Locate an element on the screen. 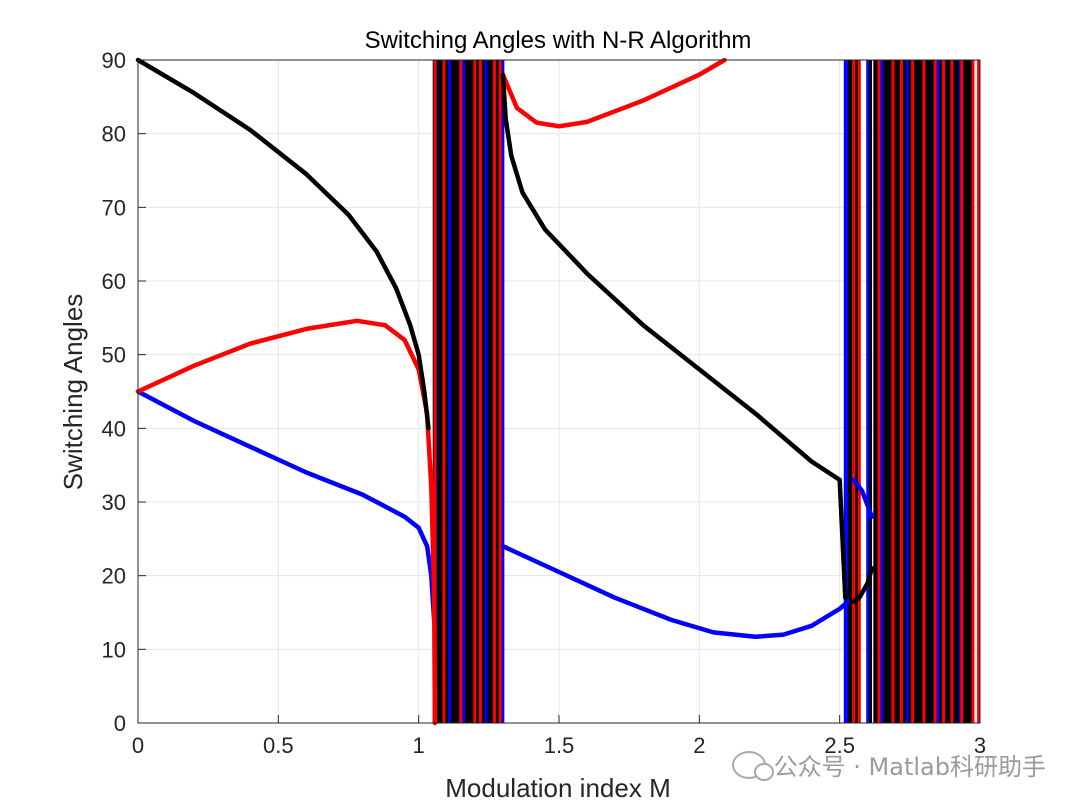  x-tick-label: 2 is located at coordinates (699, 745).